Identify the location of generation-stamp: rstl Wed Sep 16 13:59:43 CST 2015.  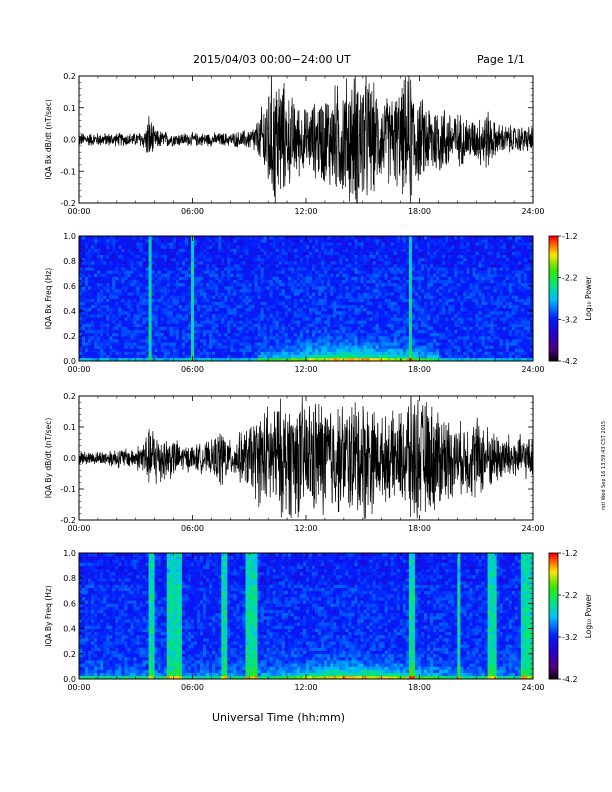
(604, 435).